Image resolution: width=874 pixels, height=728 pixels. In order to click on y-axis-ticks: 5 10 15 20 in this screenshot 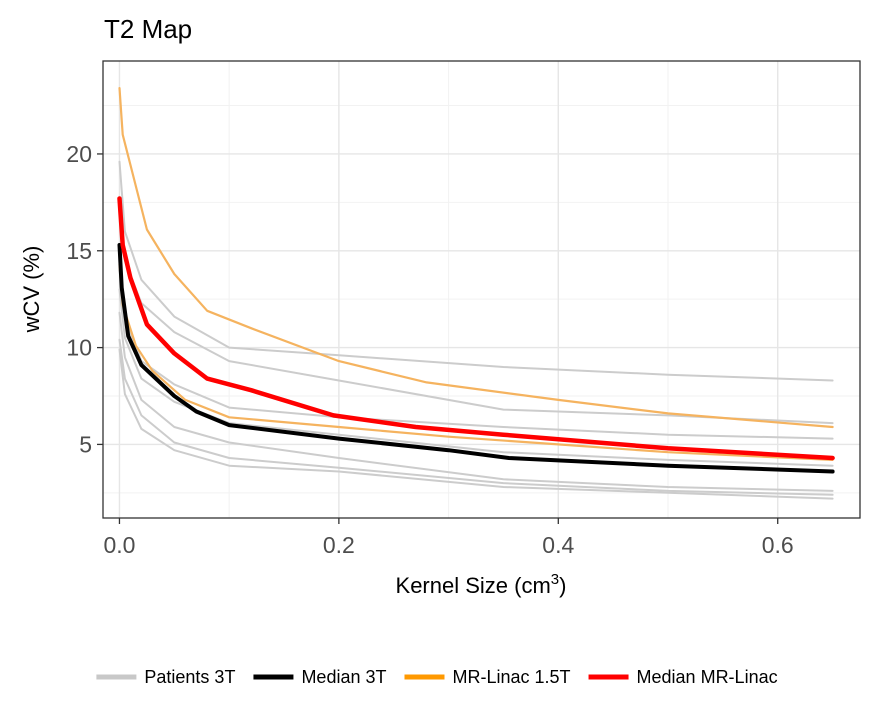, I will do `click(84, 299)`.